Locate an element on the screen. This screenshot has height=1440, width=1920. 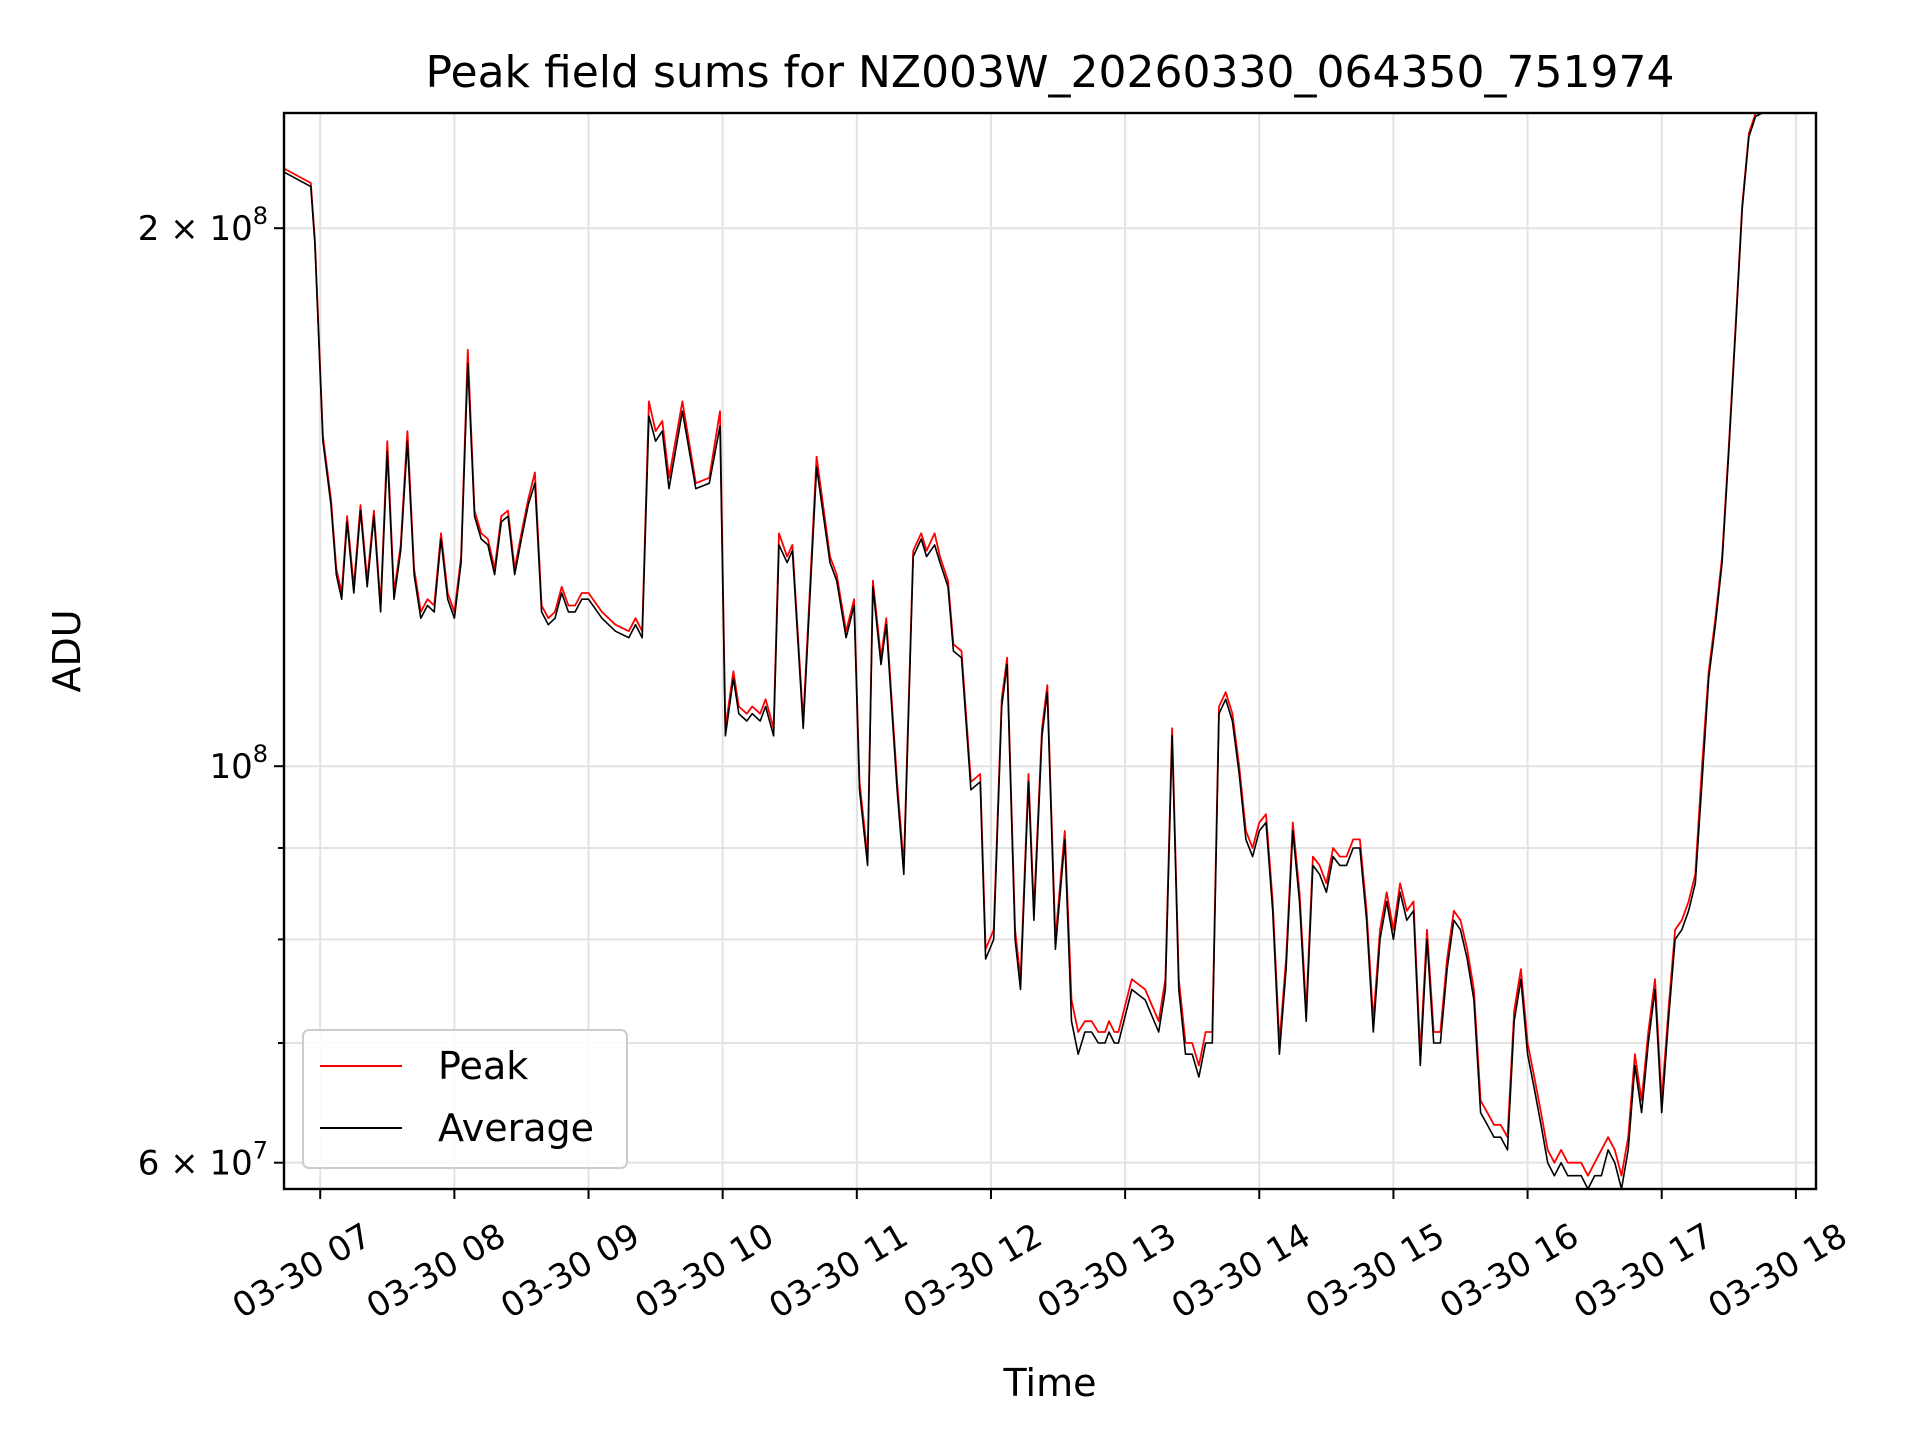
y-tick-label: 6 × 10⁷ is located at coordinates (203, 1160).